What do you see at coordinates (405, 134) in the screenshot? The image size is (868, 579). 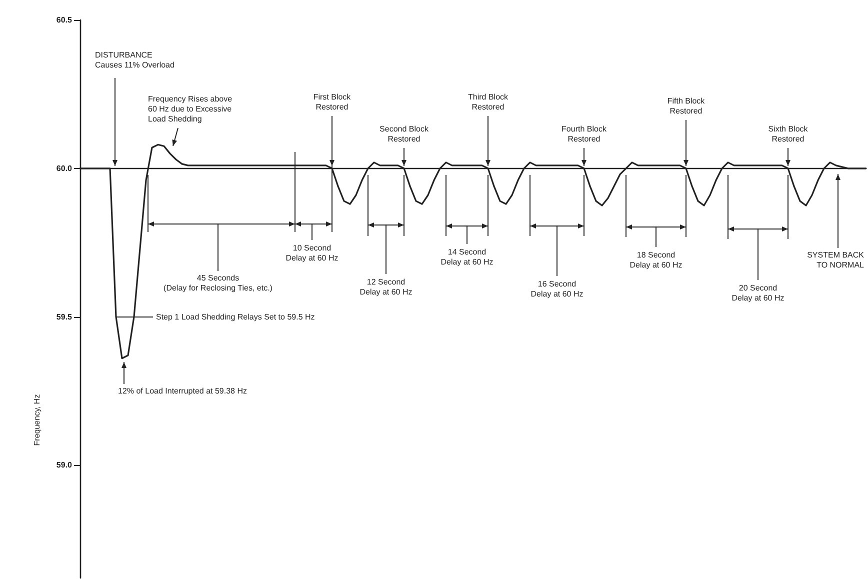 I see `annotation: Second Block Restored` at bounding box center [405, 134].